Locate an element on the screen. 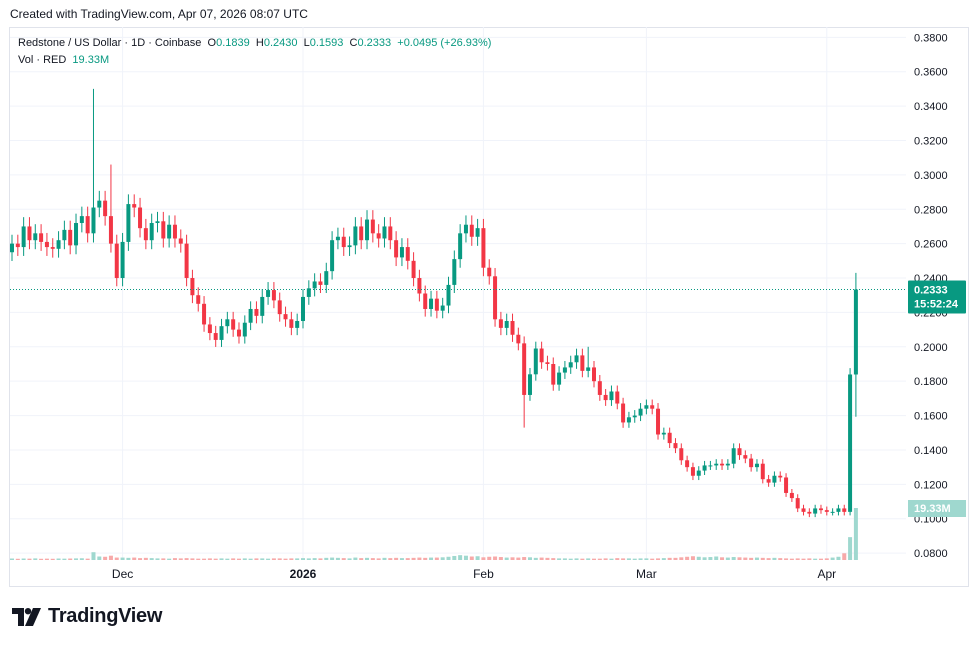  price-tick-label: 0.2800 is located at coordinates (931, 210).